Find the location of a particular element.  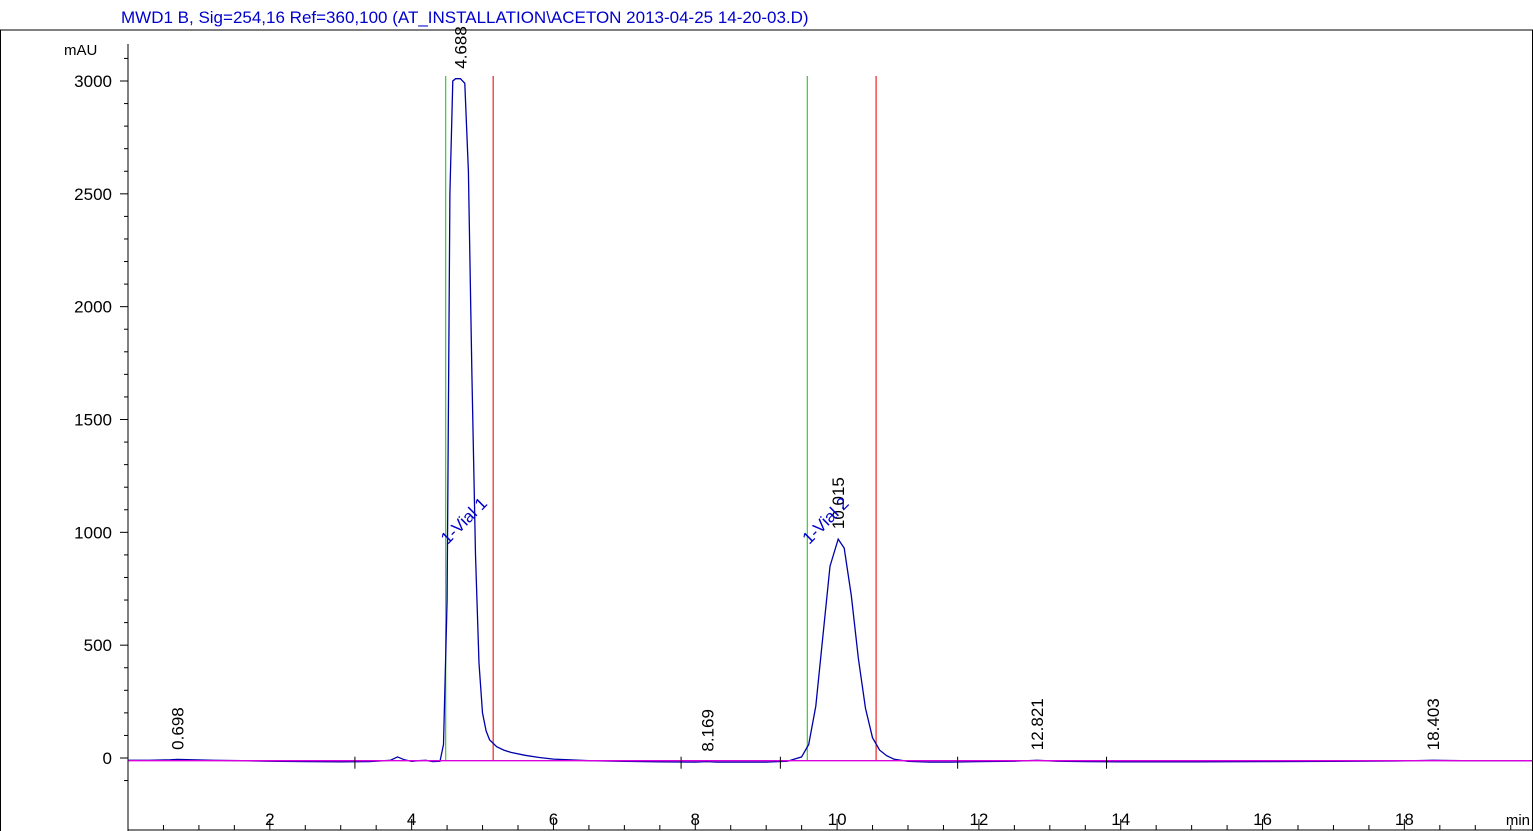

y-tick-label: 2000 is located at coordinates (93, 307).